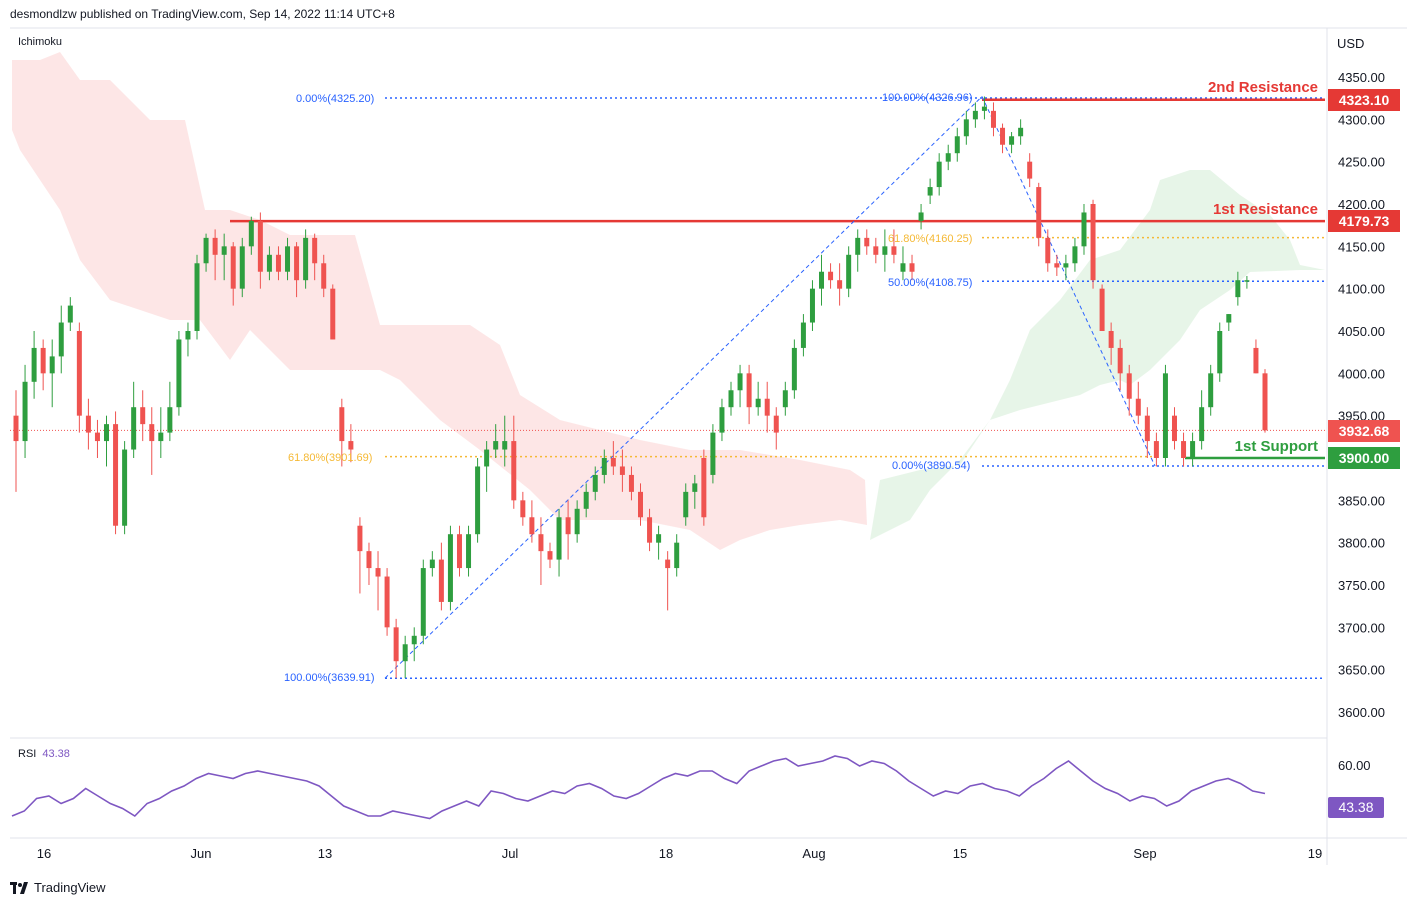 This screenshot has height=907, width=1417. What do you see at coordinates (510, 853) in the screenshot?
I see `x-tick-label: Jul` at bounding box center [510, 853].